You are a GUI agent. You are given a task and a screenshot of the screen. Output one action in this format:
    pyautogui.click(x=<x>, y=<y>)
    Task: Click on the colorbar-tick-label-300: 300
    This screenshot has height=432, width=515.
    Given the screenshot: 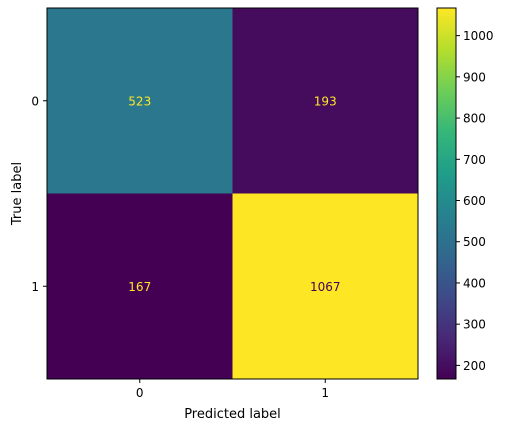 What is the action you would take?
    pyautogui.click(x=474, y=325)
    